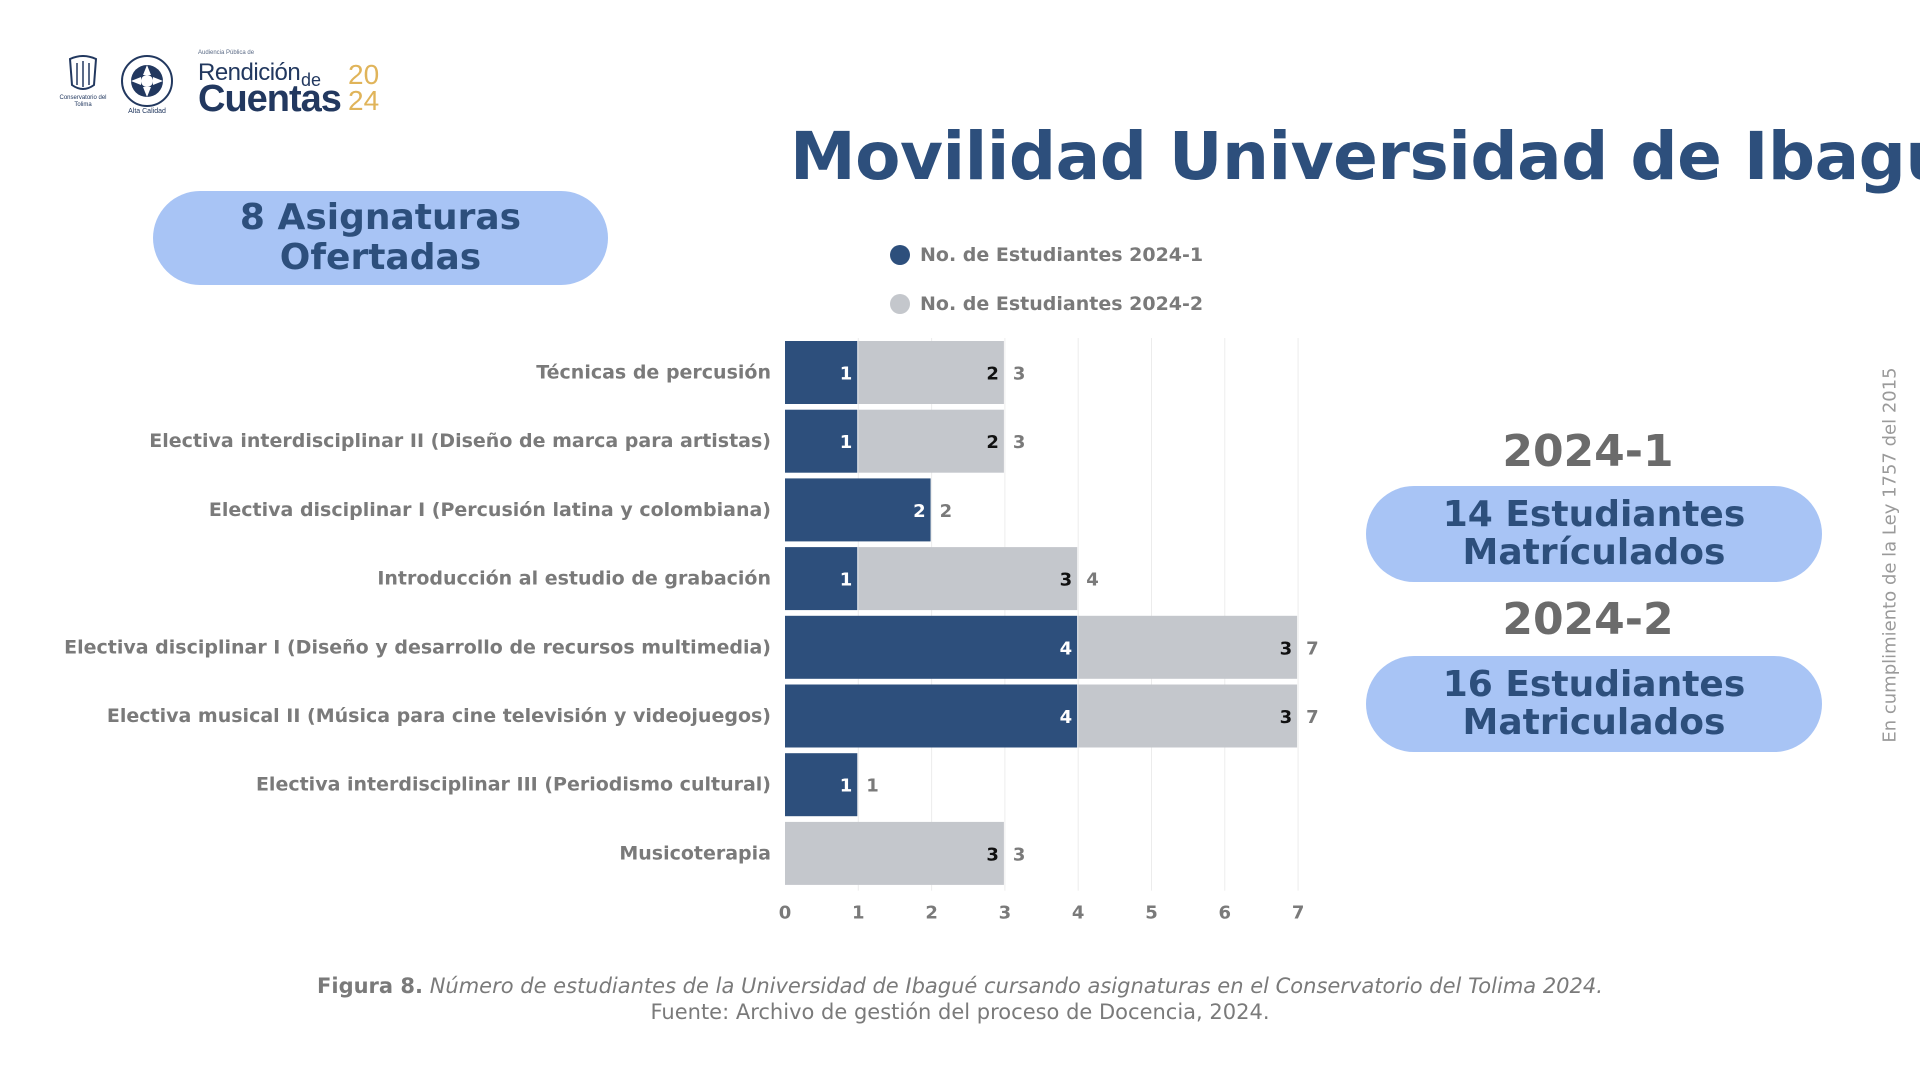 This screenshot has height=1080, width=1920. What do you see at coordinates (1355, 156) in the screenshot?
I see `page-title: Movilidad Universidad de Ibagué` at bounding box center [1355, 156].